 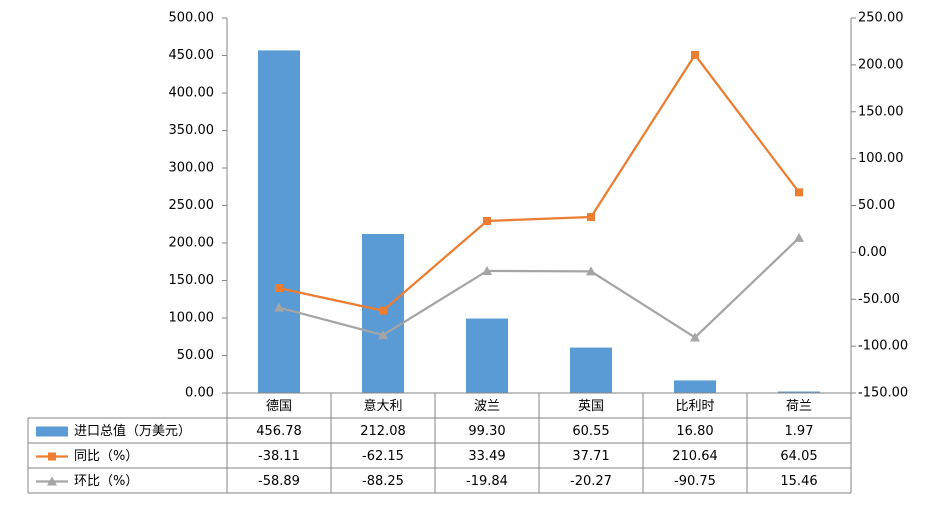 What do you see at coordinates (52, 431) in the screenshot?
I see `legend-key-bar` at bounding box center [52, 431].